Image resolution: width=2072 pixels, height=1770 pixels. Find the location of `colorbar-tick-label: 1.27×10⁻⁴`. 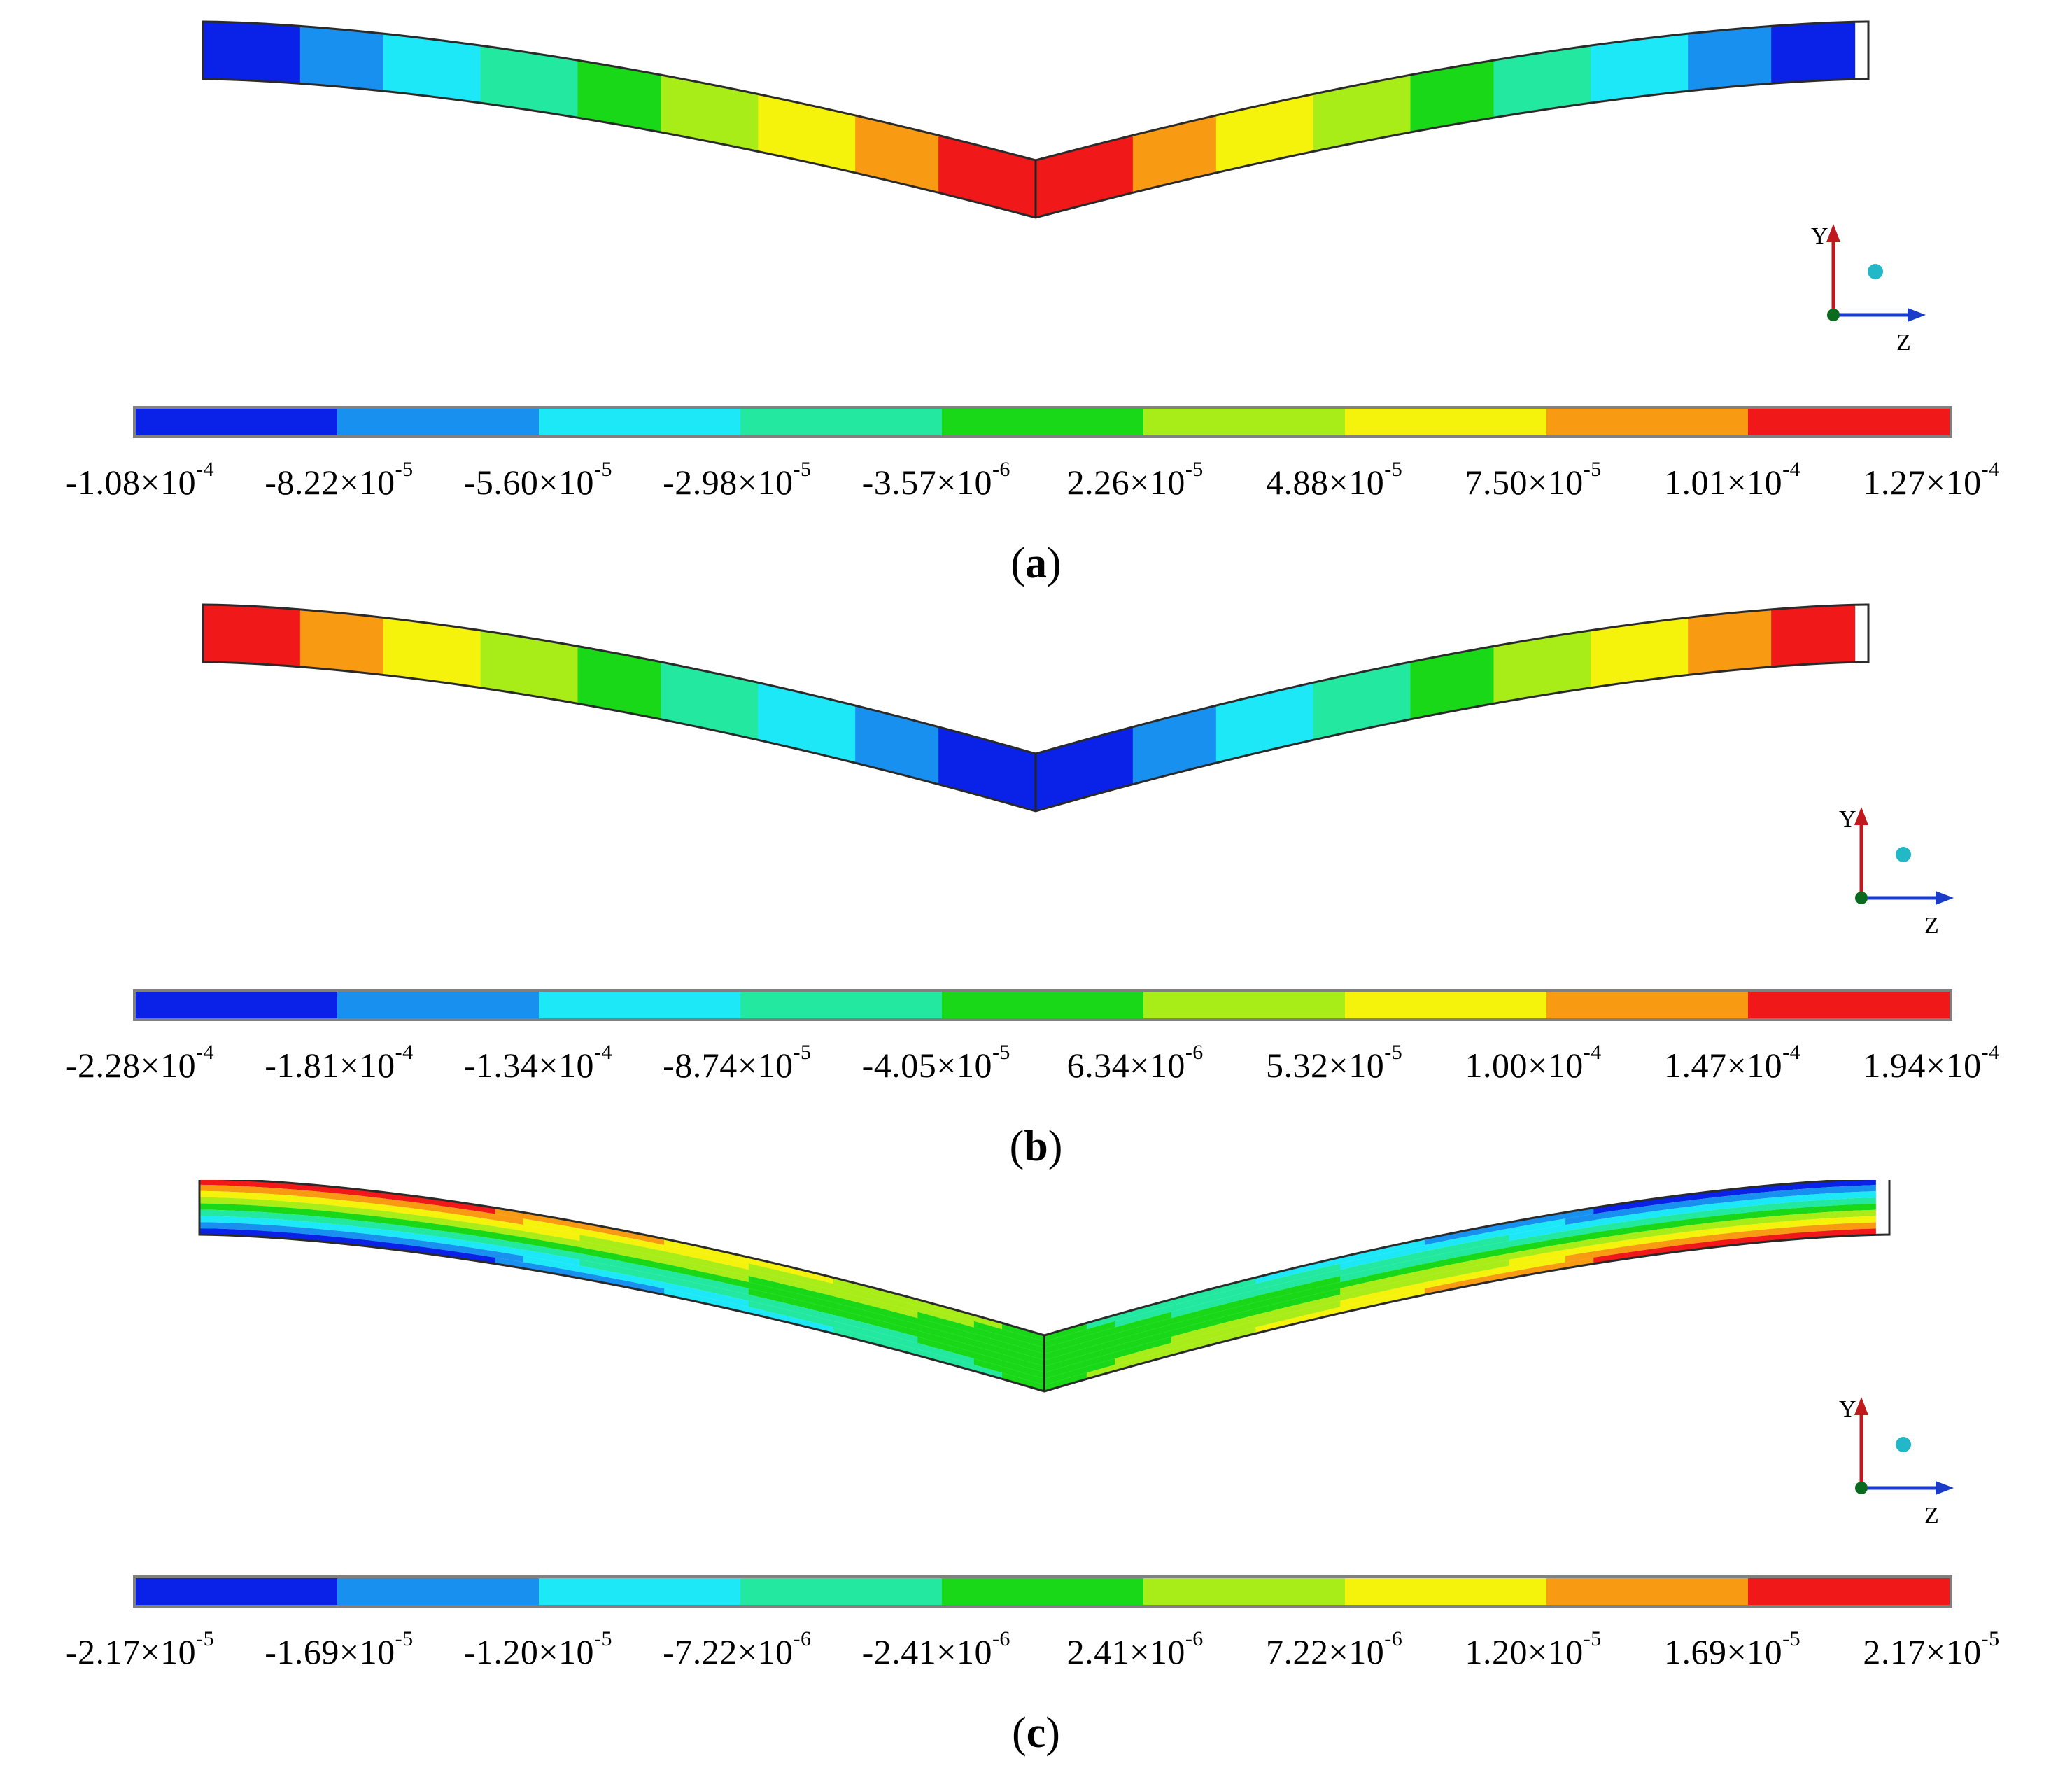

colorbar-tick-label: 1.27×10⁻⁴ is located at coordinates (1931, 480).